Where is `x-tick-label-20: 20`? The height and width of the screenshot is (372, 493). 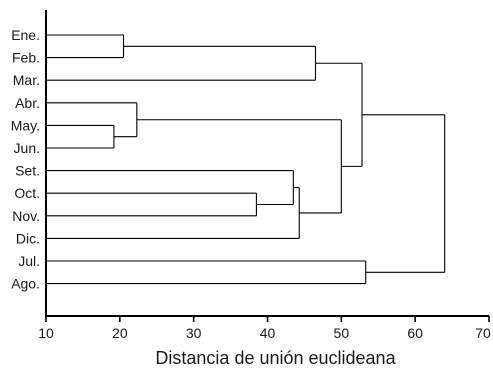 x-tick-label-20: 20 is located at coordinates (120, 333).